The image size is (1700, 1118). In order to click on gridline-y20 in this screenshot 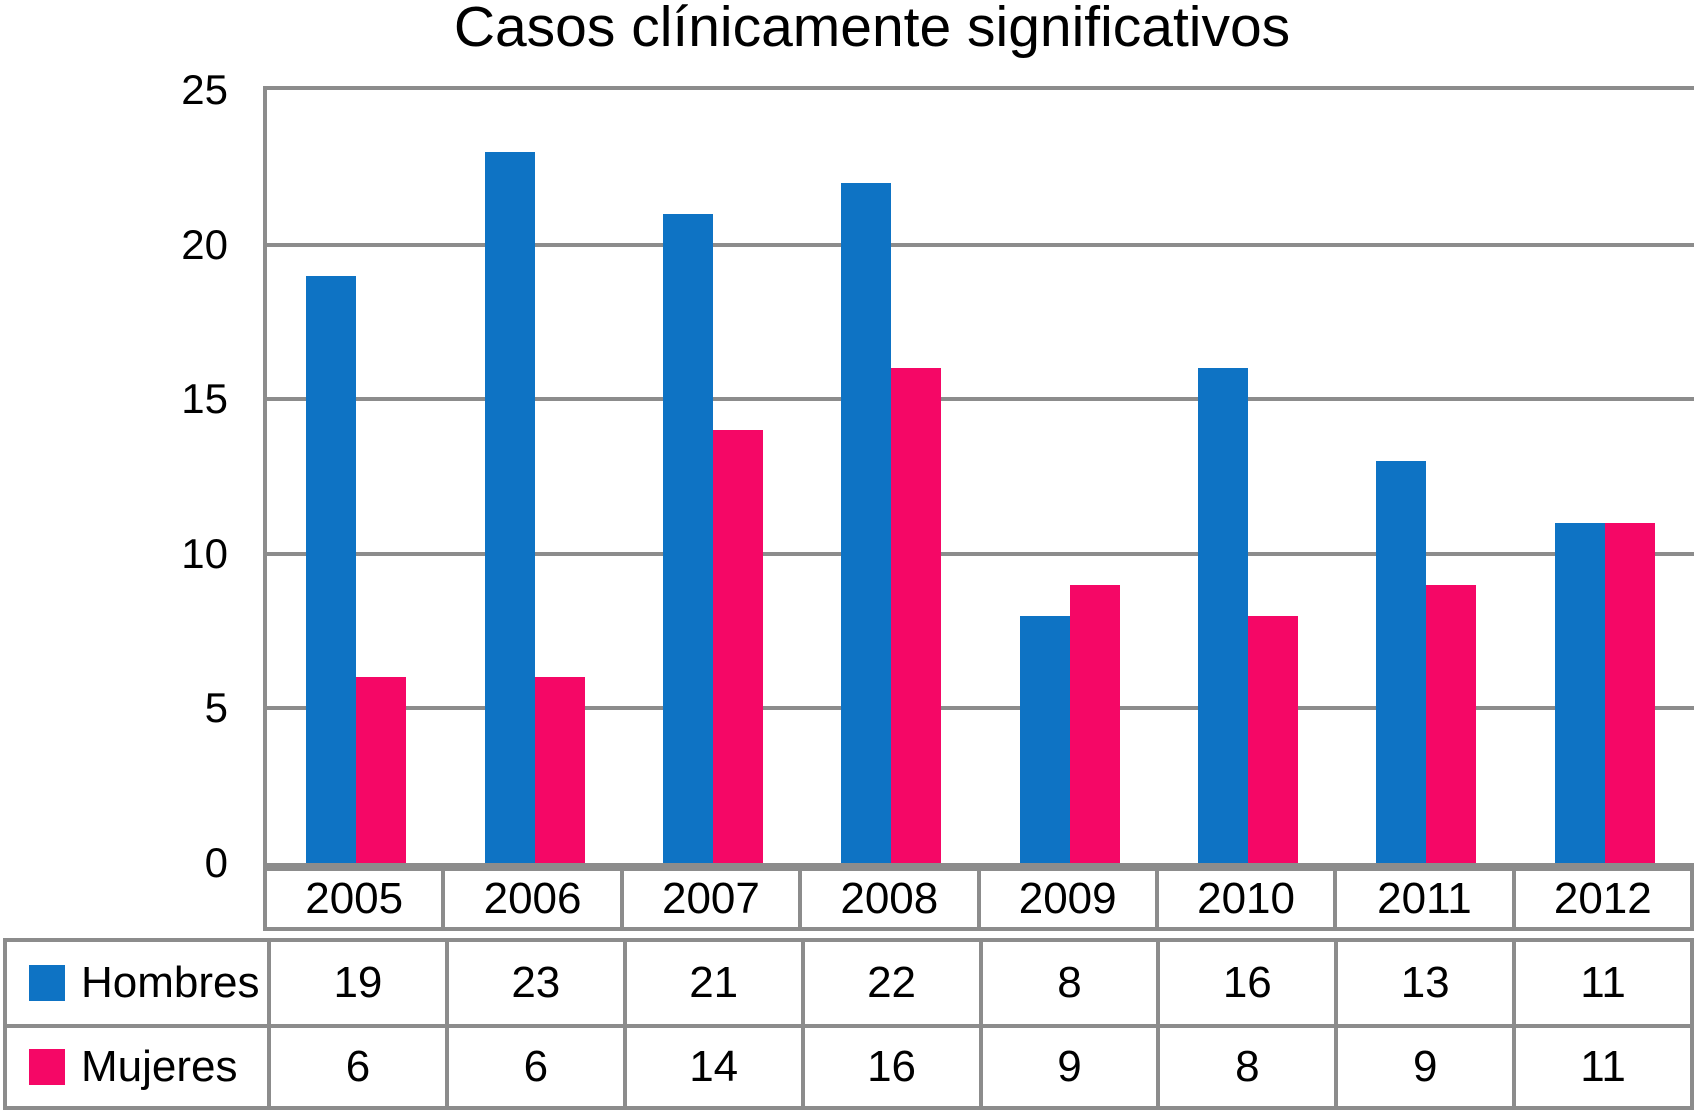, I will do `click(980, 244)`.